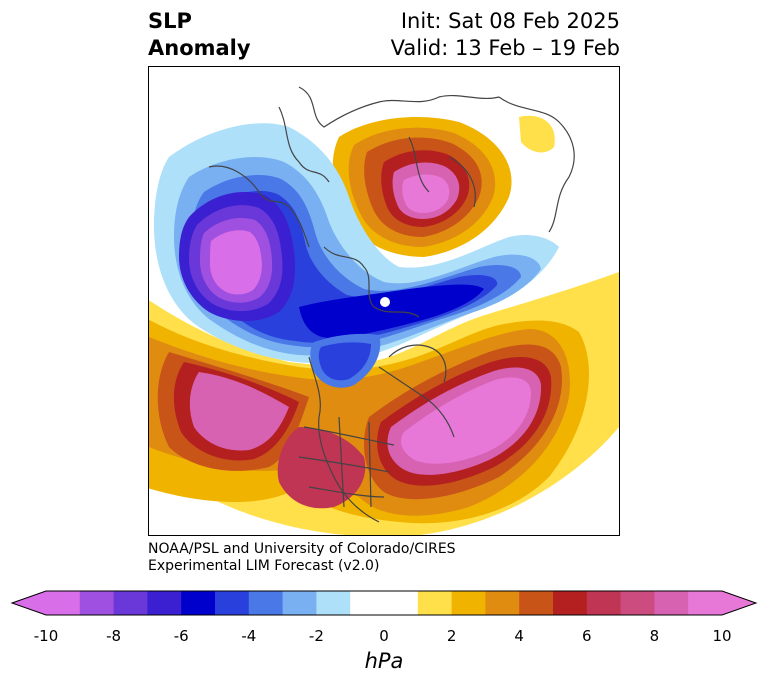 This screenshot has width=768, height=686. I want to click on colorbar-tick-label: 6, so click(587, 636).